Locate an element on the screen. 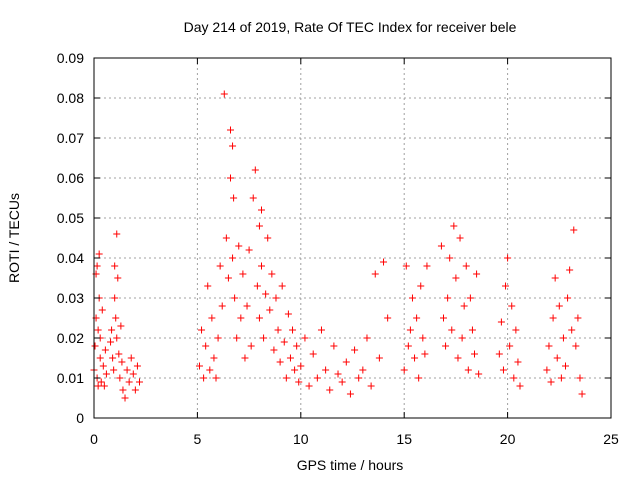 The image size is (640, 480). y-tick-label: 0.01 is located at coordinates (70, 378).